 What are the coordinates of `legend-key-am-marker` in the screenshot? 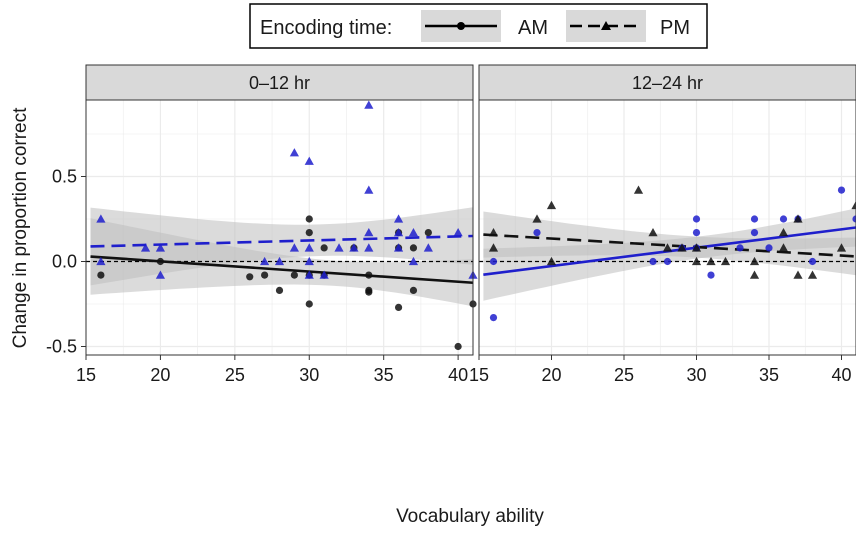 It's located at (461, 26).